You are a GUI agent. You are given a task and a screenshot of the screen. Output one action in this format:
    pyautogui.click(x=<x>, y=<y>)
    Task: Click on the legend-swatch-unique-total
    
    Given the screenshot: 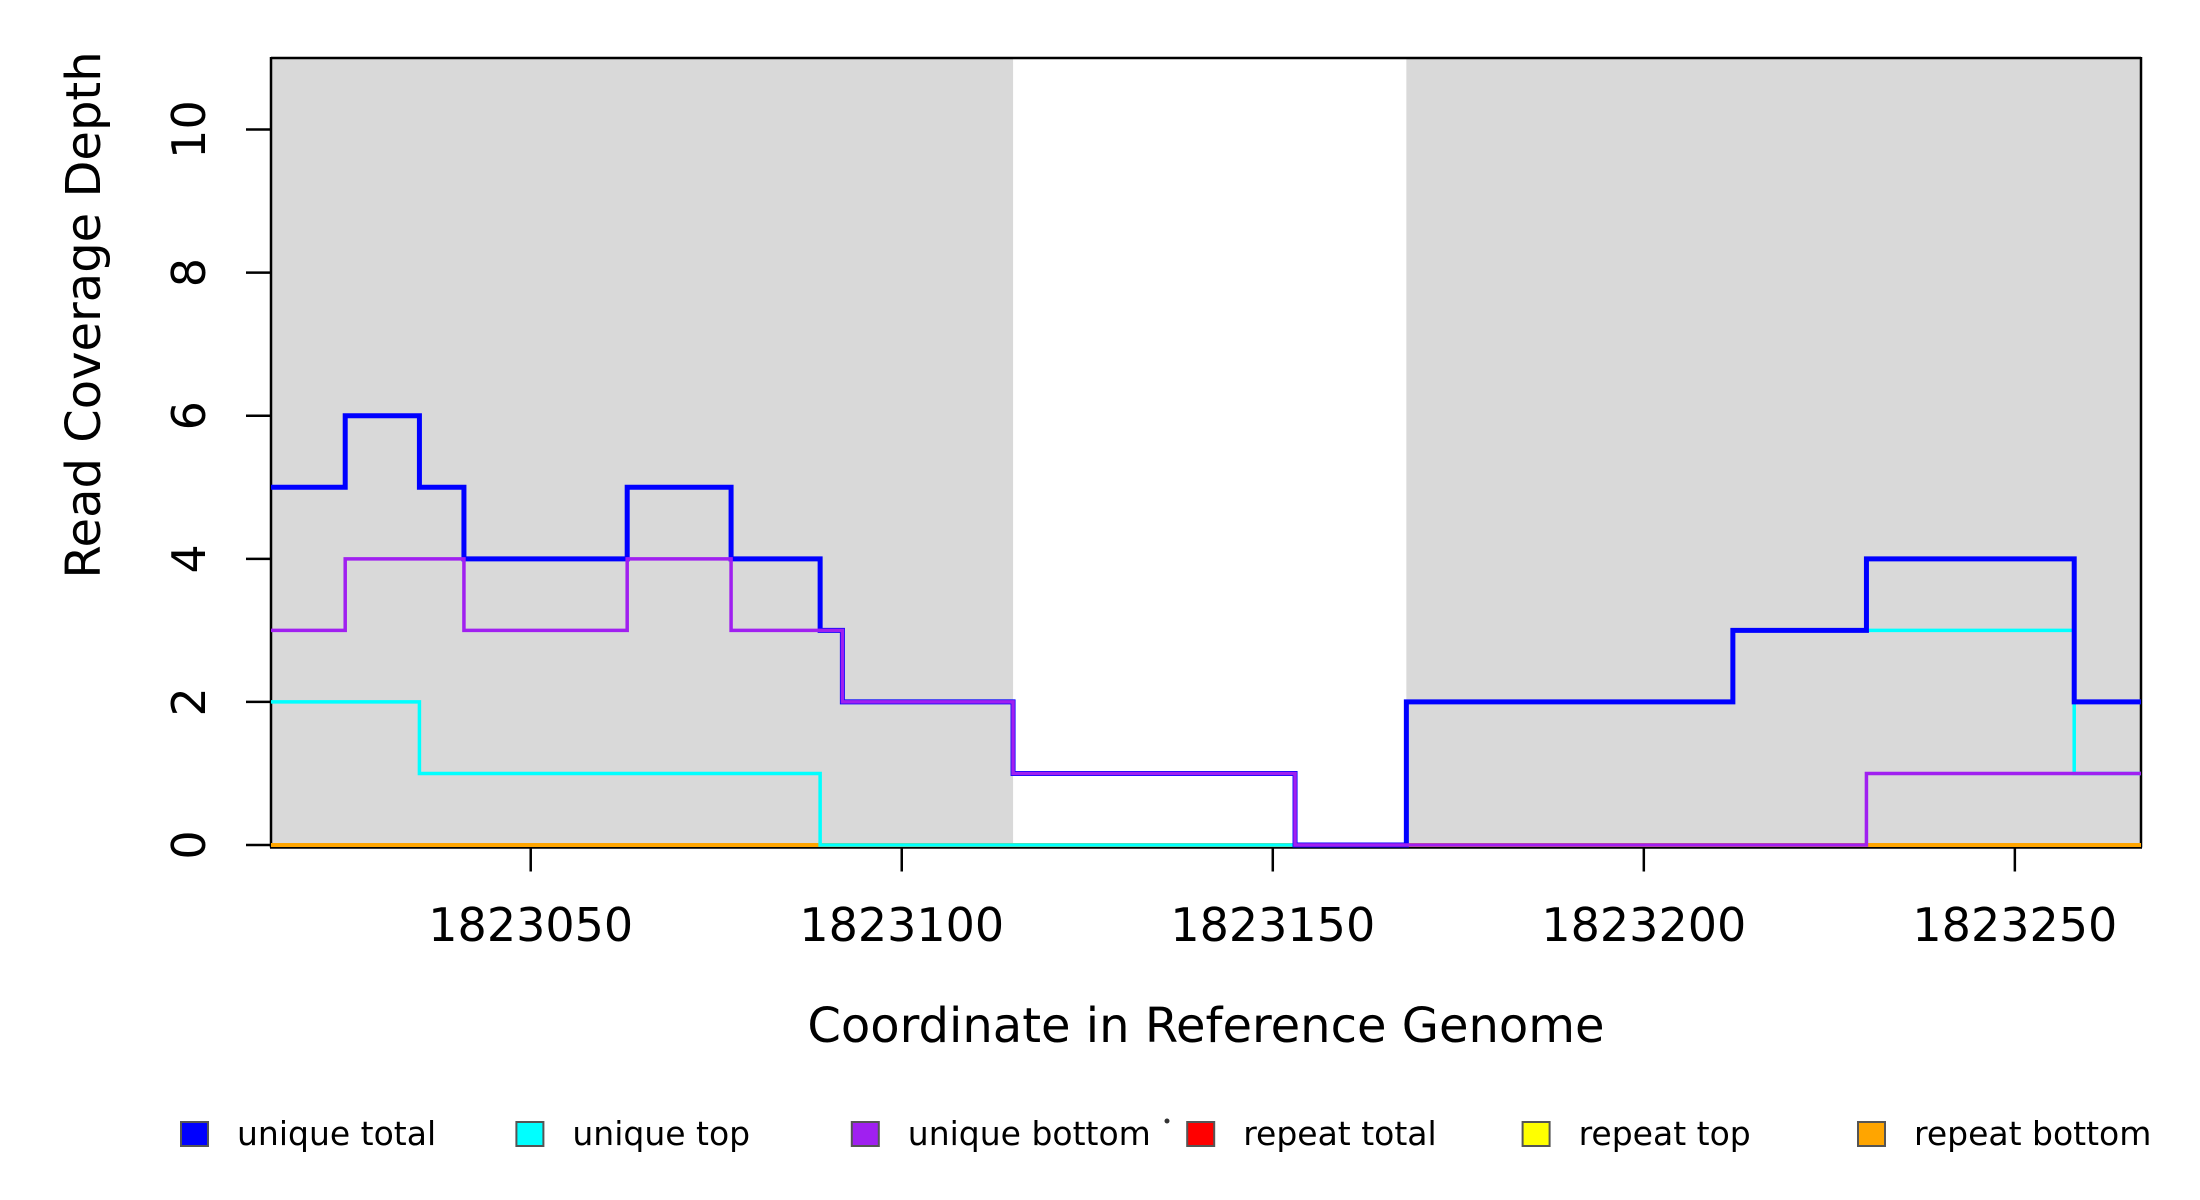 What is the action you would take?
    pyautogui.click(x=194, y=1134)
    